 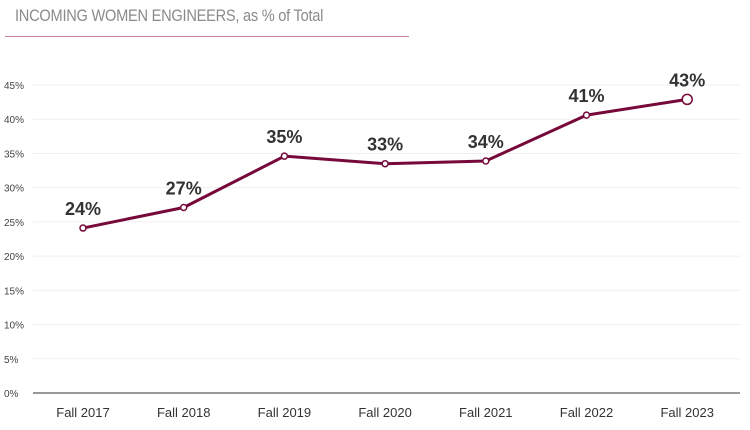 What do you see at coordinates (14, 120) in the screenshot?
I see `y-tick-label: 40%` at bounding box center [14, 120].